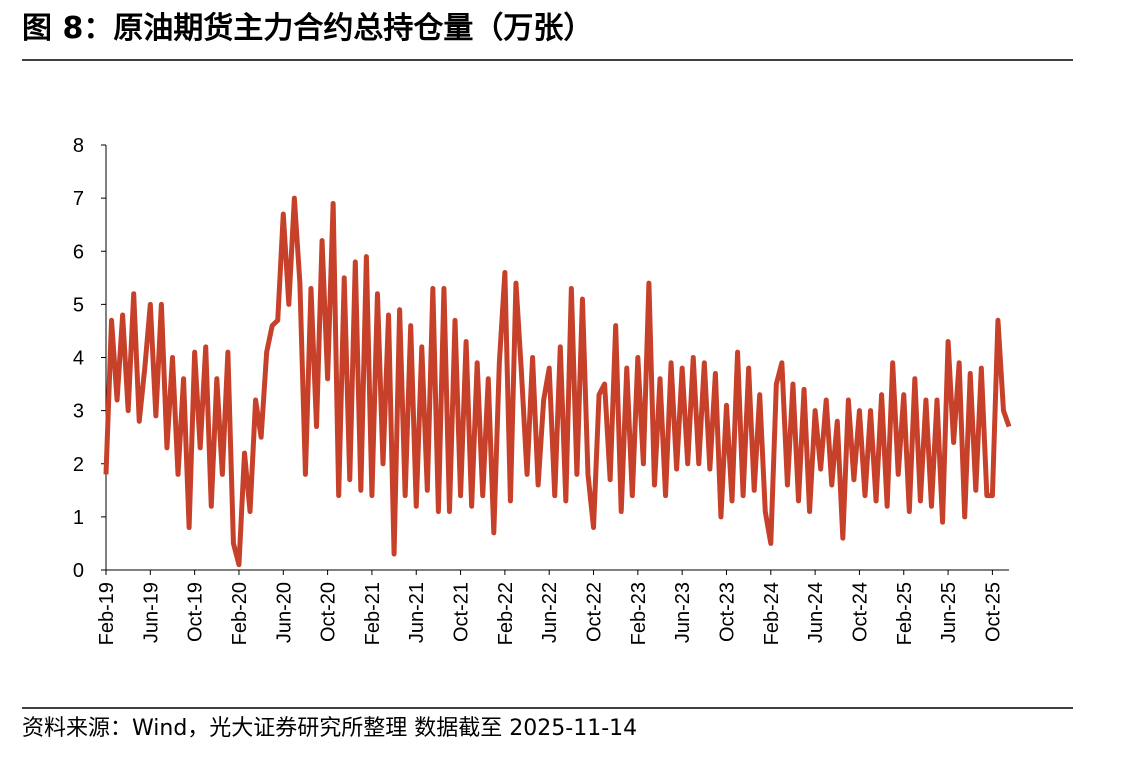 The height and width of the screenshot is (757, 1143). I want to click on x-tick-label: Oct-24, so click(860, 612).